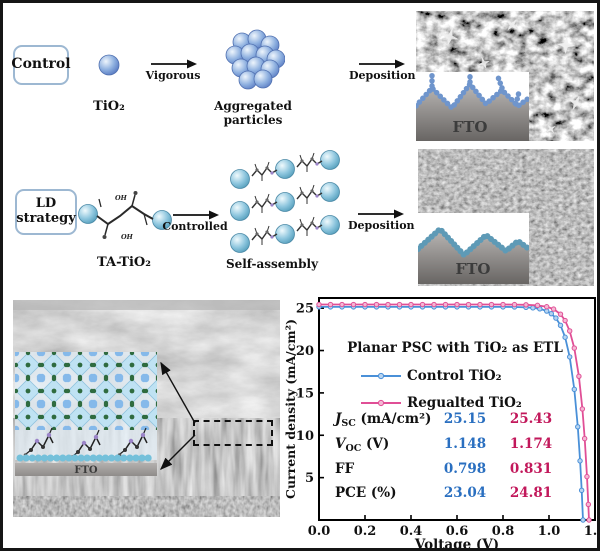  Describe the element at coordinates (382, 64) in the screenshot. I see `deposition-arrow-control` at that location.